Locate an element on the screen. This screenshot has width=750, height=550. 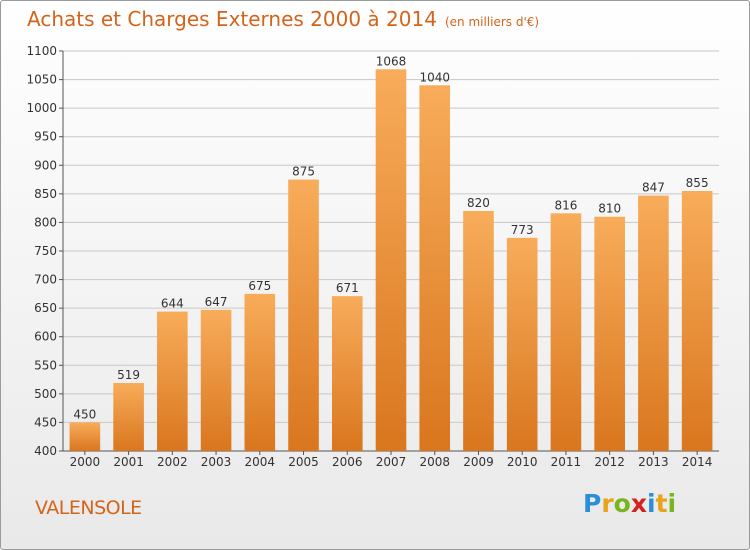
bar-2005 is located at coordinates (303, 315).